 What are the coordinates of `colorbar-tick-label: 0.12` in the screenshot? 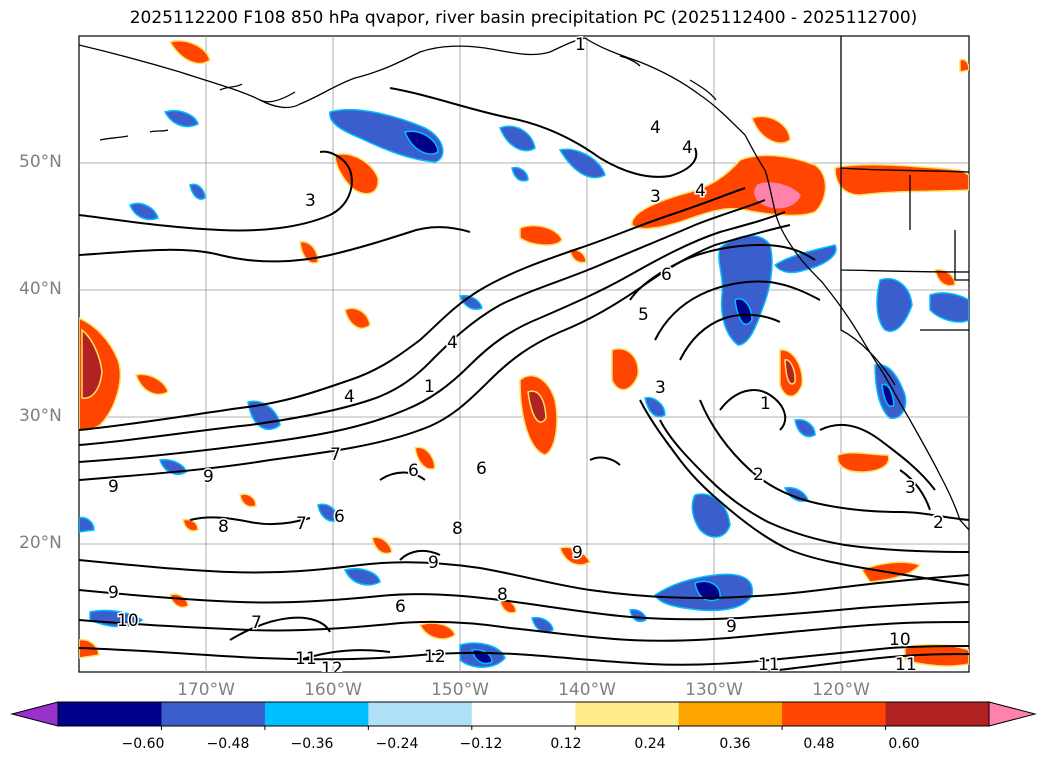 It's located at (566, 744).